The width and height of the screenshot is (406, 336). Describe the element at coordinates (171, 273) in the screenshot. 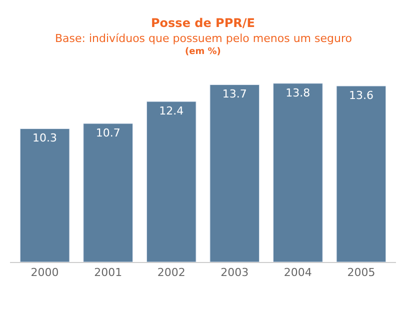

I see `x-tick-label: 2002` at that location.